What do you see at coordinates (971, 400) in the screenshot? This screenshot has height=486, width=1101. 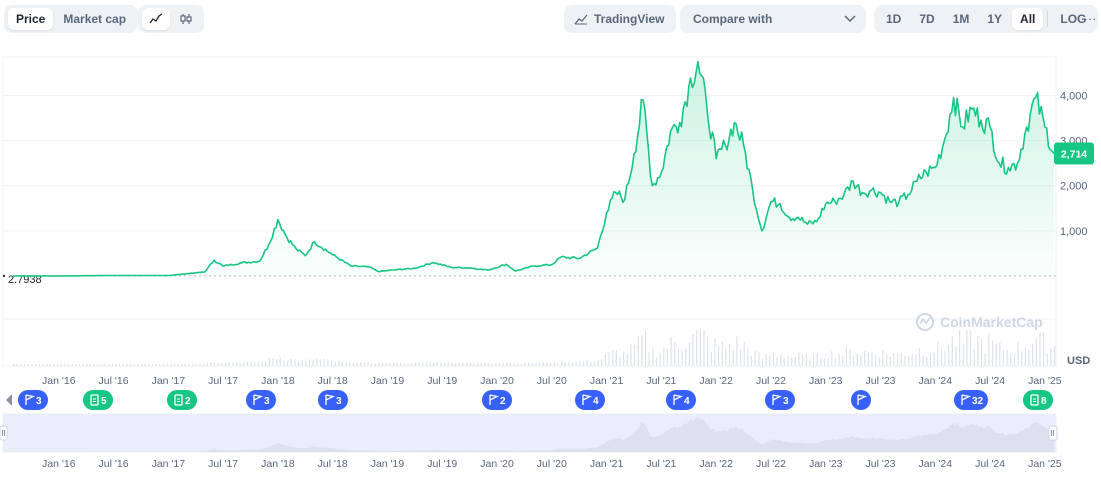 I see `event-marker: 32` at bounding box center [971, 400].